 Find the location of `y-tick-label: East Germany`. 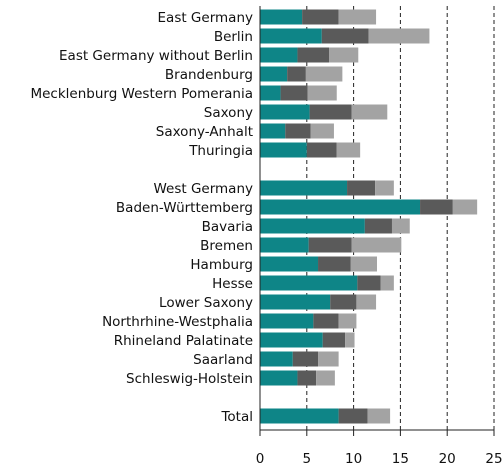

y-tick-label: East Germany is located at coordinates (205, 18).